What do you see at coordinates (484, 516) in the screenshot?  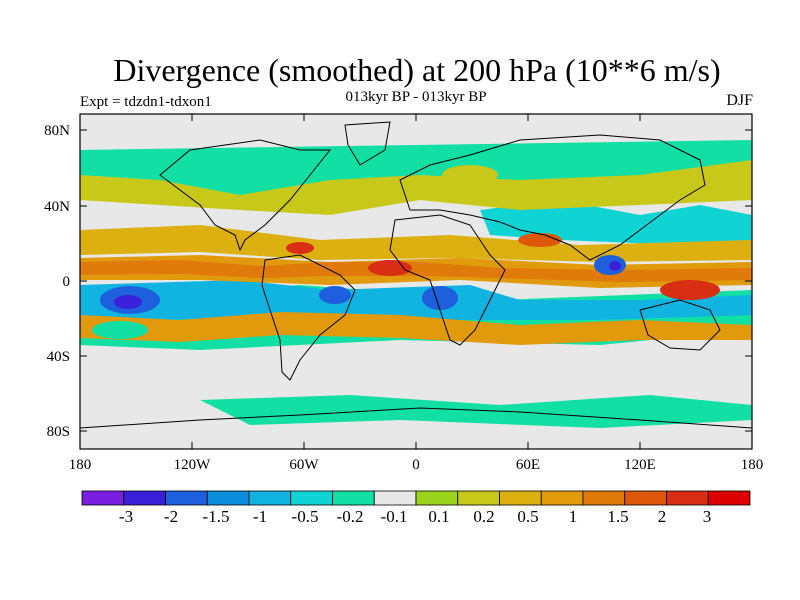 I see `colorbar-label: 0.2` at bounding box center [484, 516].